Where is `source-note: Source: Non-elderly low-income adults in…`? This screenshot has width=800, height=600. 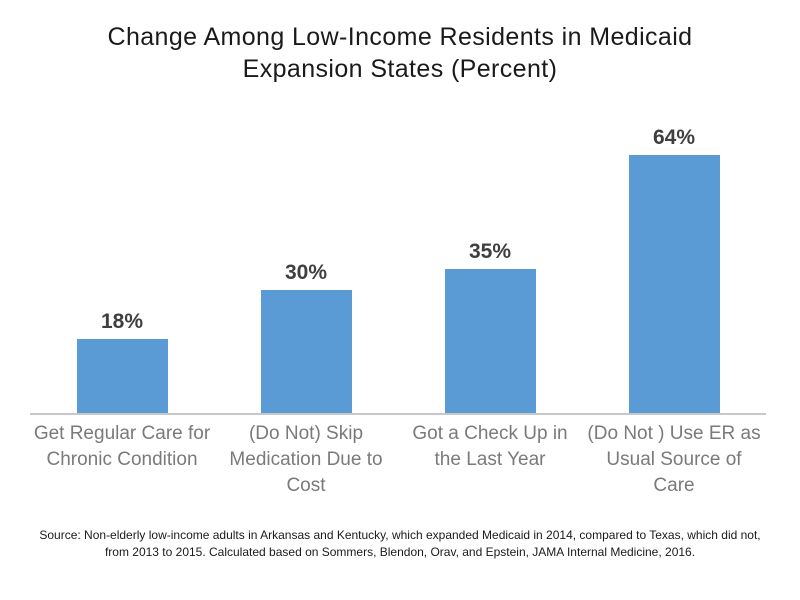
source-note: Source: Non-elderly low-income adults in… is located at coordinates (400, 543).